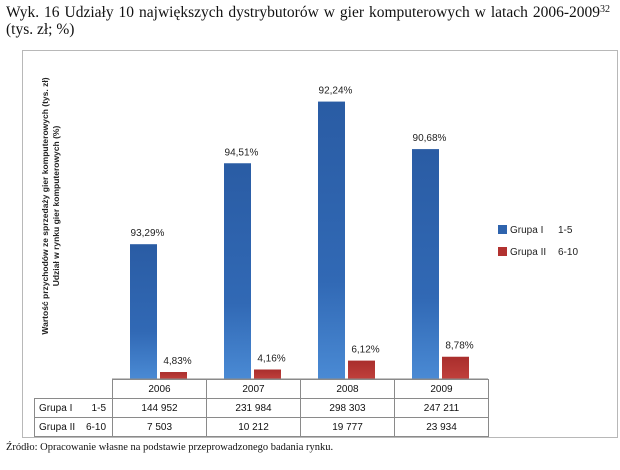 This screenshot has width=620, height=470. Describe the element at coordinates (253, 427) in the screenshot. I see `data-table-cell: 10 212` at that location.